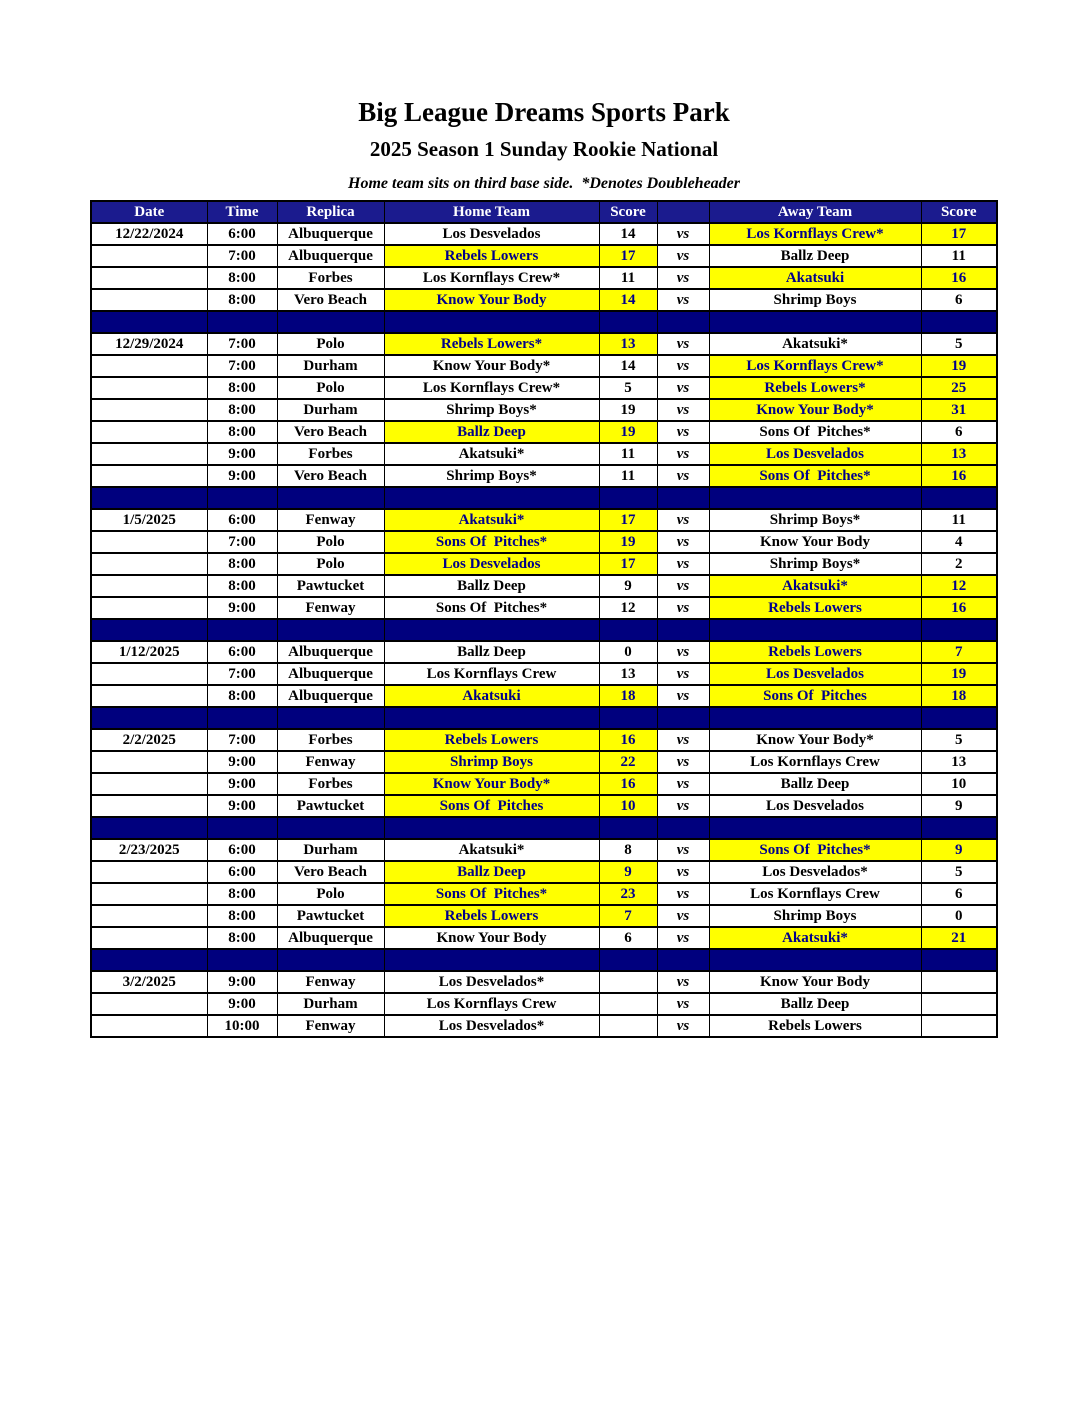 The width and height of the screenshot is (1088, 1408). What do you see at coordinates (628, 937) in the screenshot?
I see `home-score-cell: 6` at bounding box center [628, 937].